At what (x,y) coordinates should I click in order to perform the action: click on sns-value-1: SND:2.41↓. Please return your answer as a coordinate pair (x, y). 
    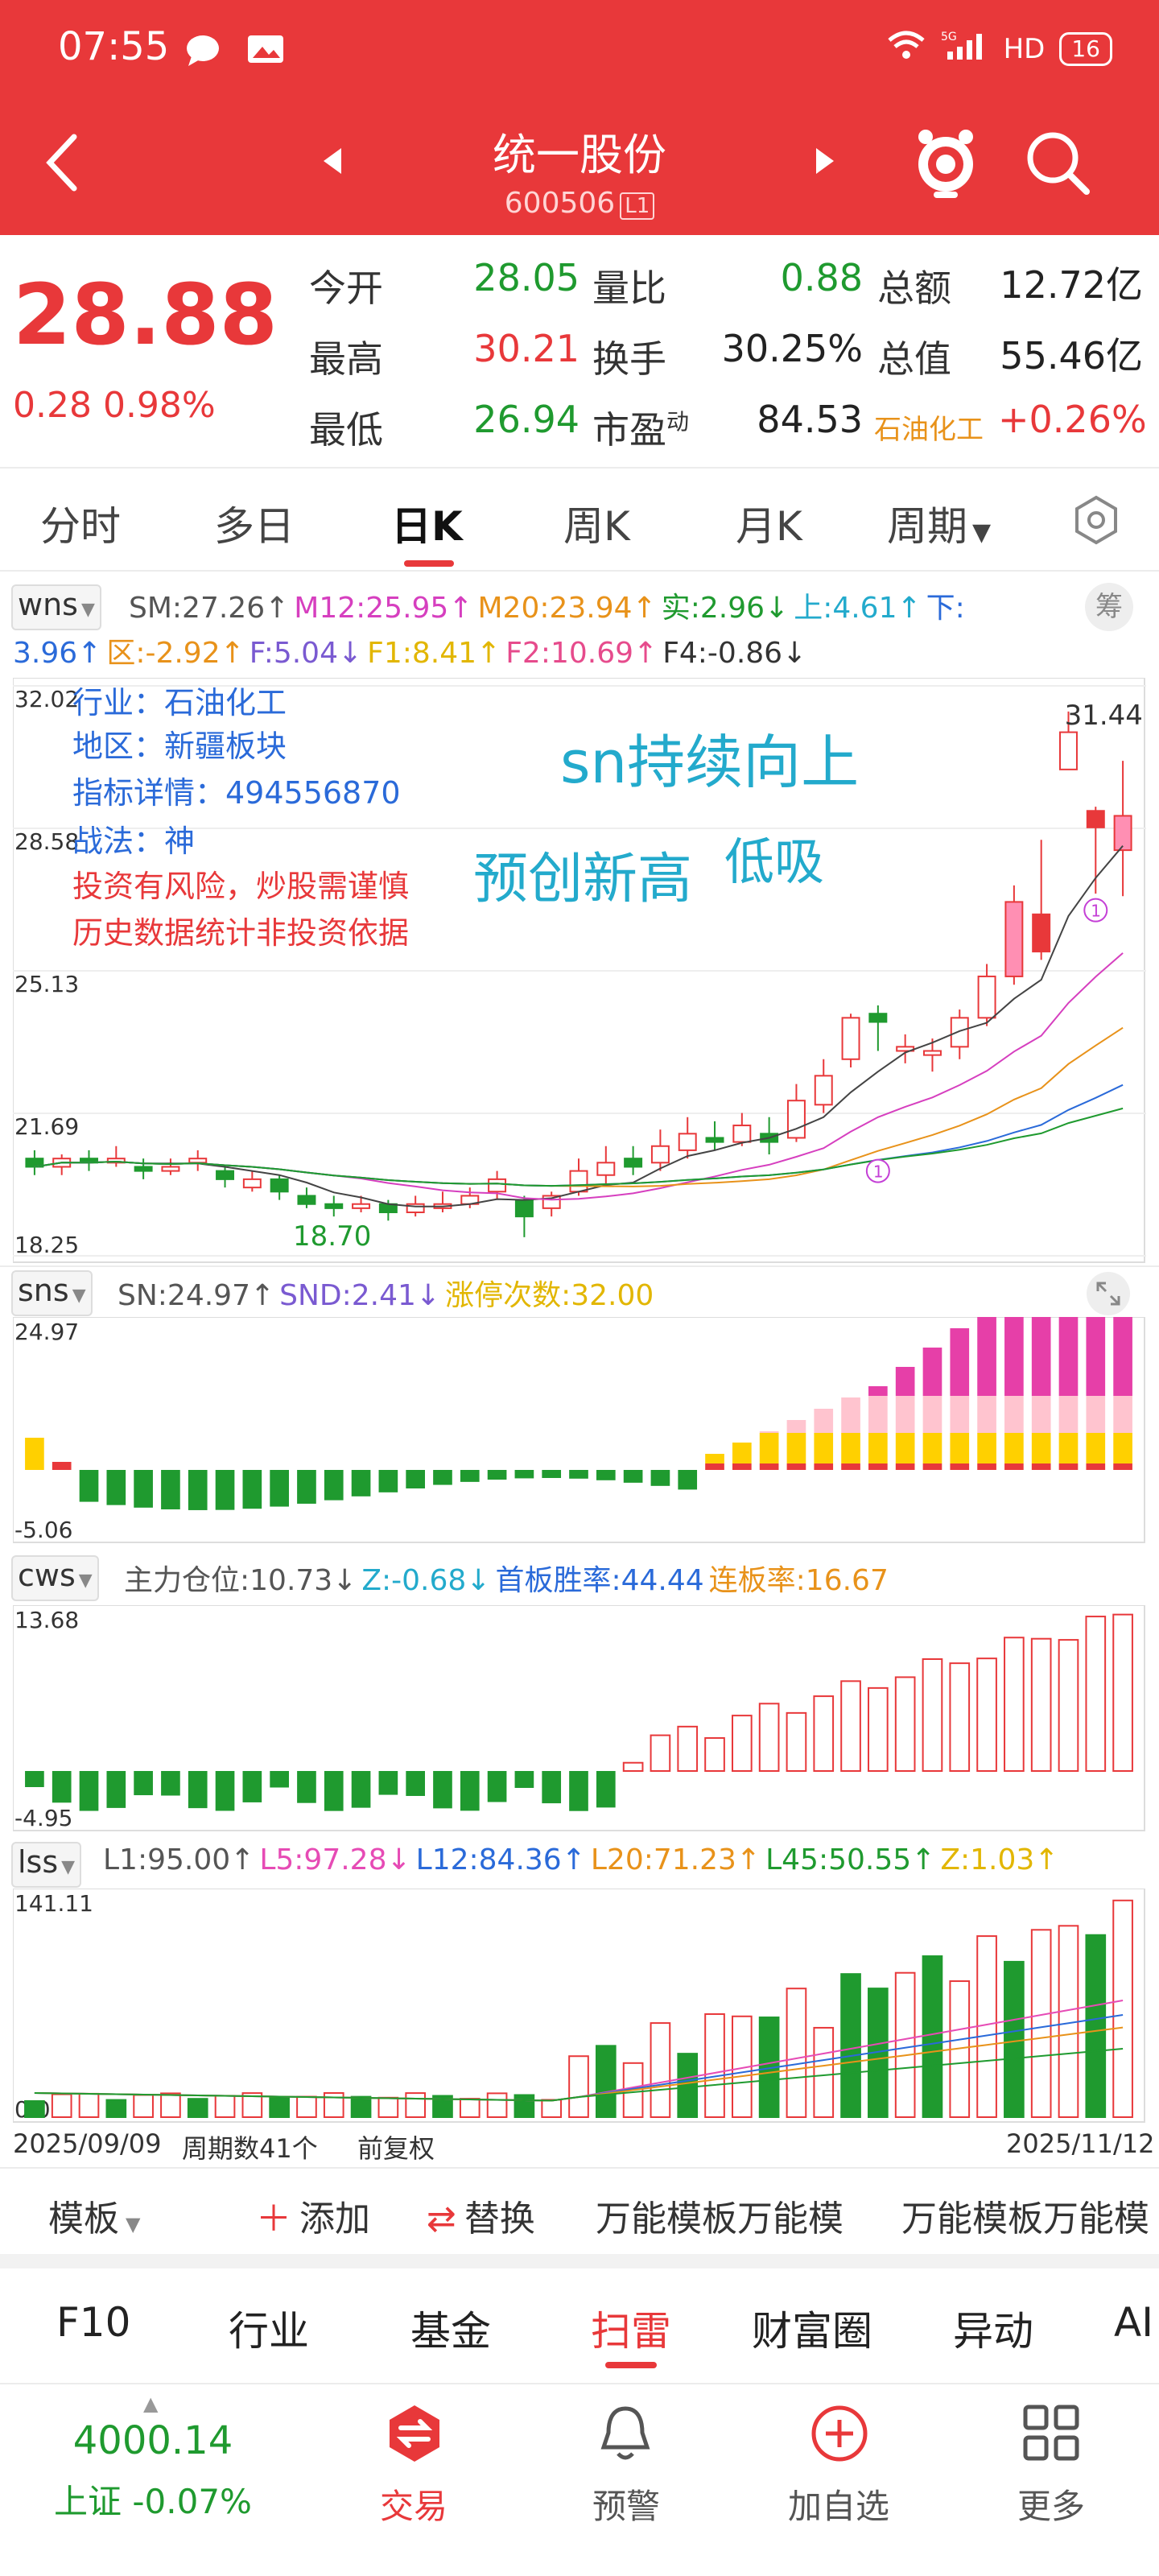
    Looking at the image, I should click on (360, 1295).